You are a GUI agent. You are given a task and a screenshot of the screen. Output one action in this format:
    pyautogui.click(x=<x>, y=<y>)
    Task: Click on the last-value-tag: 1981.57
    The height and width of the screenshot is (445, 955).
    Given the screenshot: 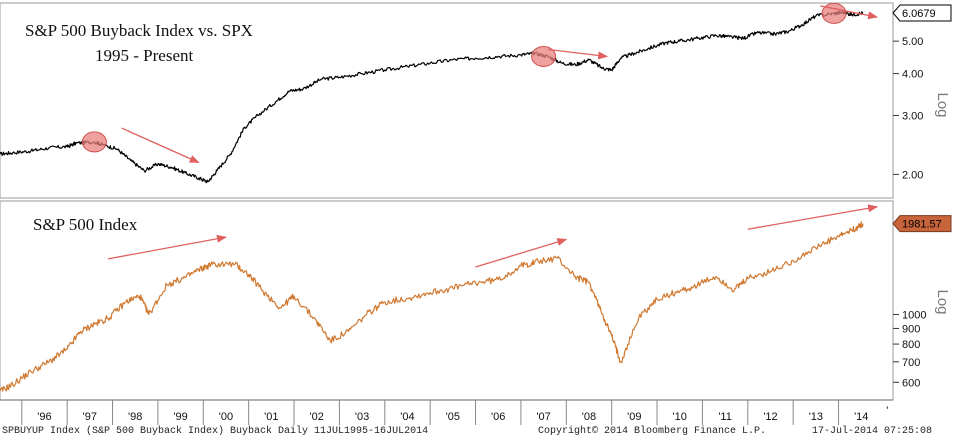 What is the action you would take?
    pyautogui.click(x=922, y=224)
    